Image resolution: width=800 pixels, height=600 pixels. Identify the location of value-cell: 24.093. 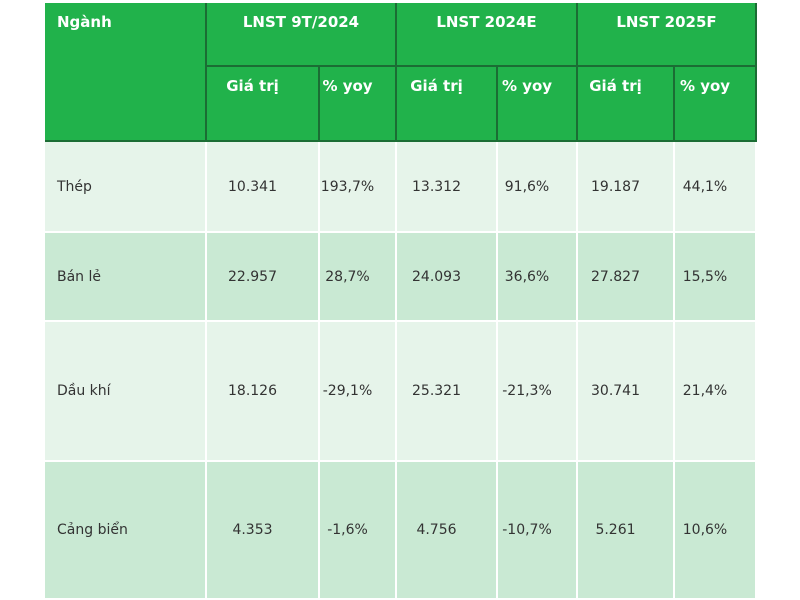
(447, 277).